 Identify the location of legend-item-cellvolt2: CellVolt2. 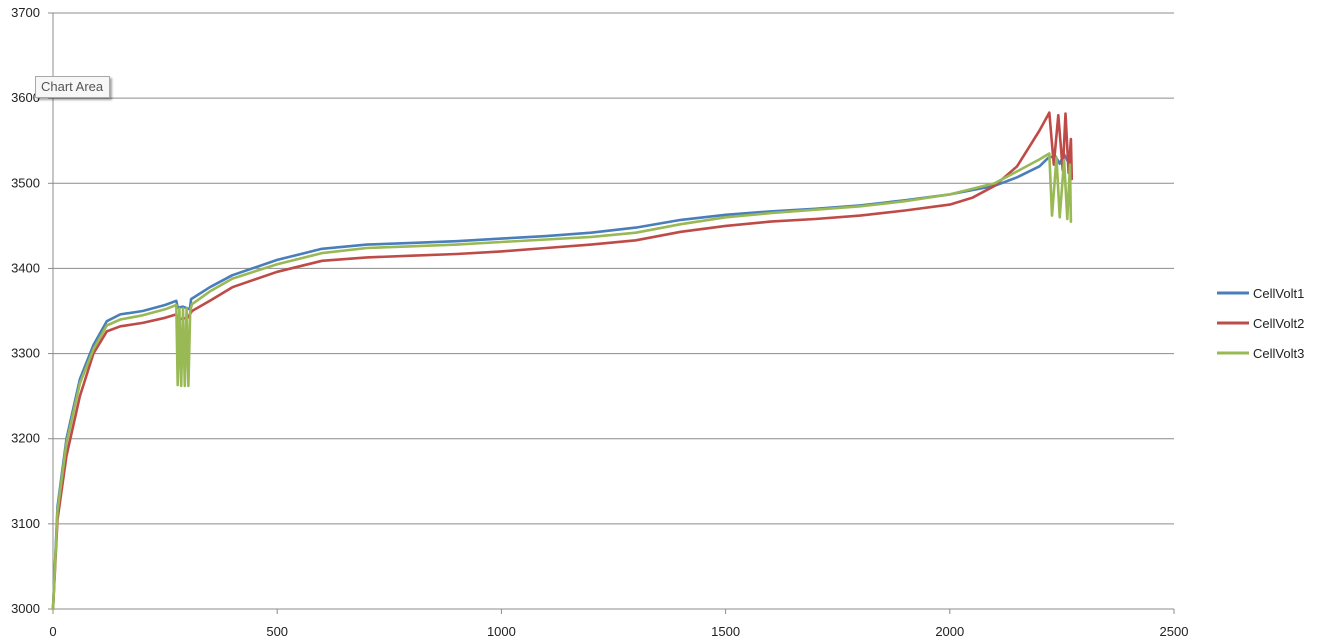
(1260, 323).